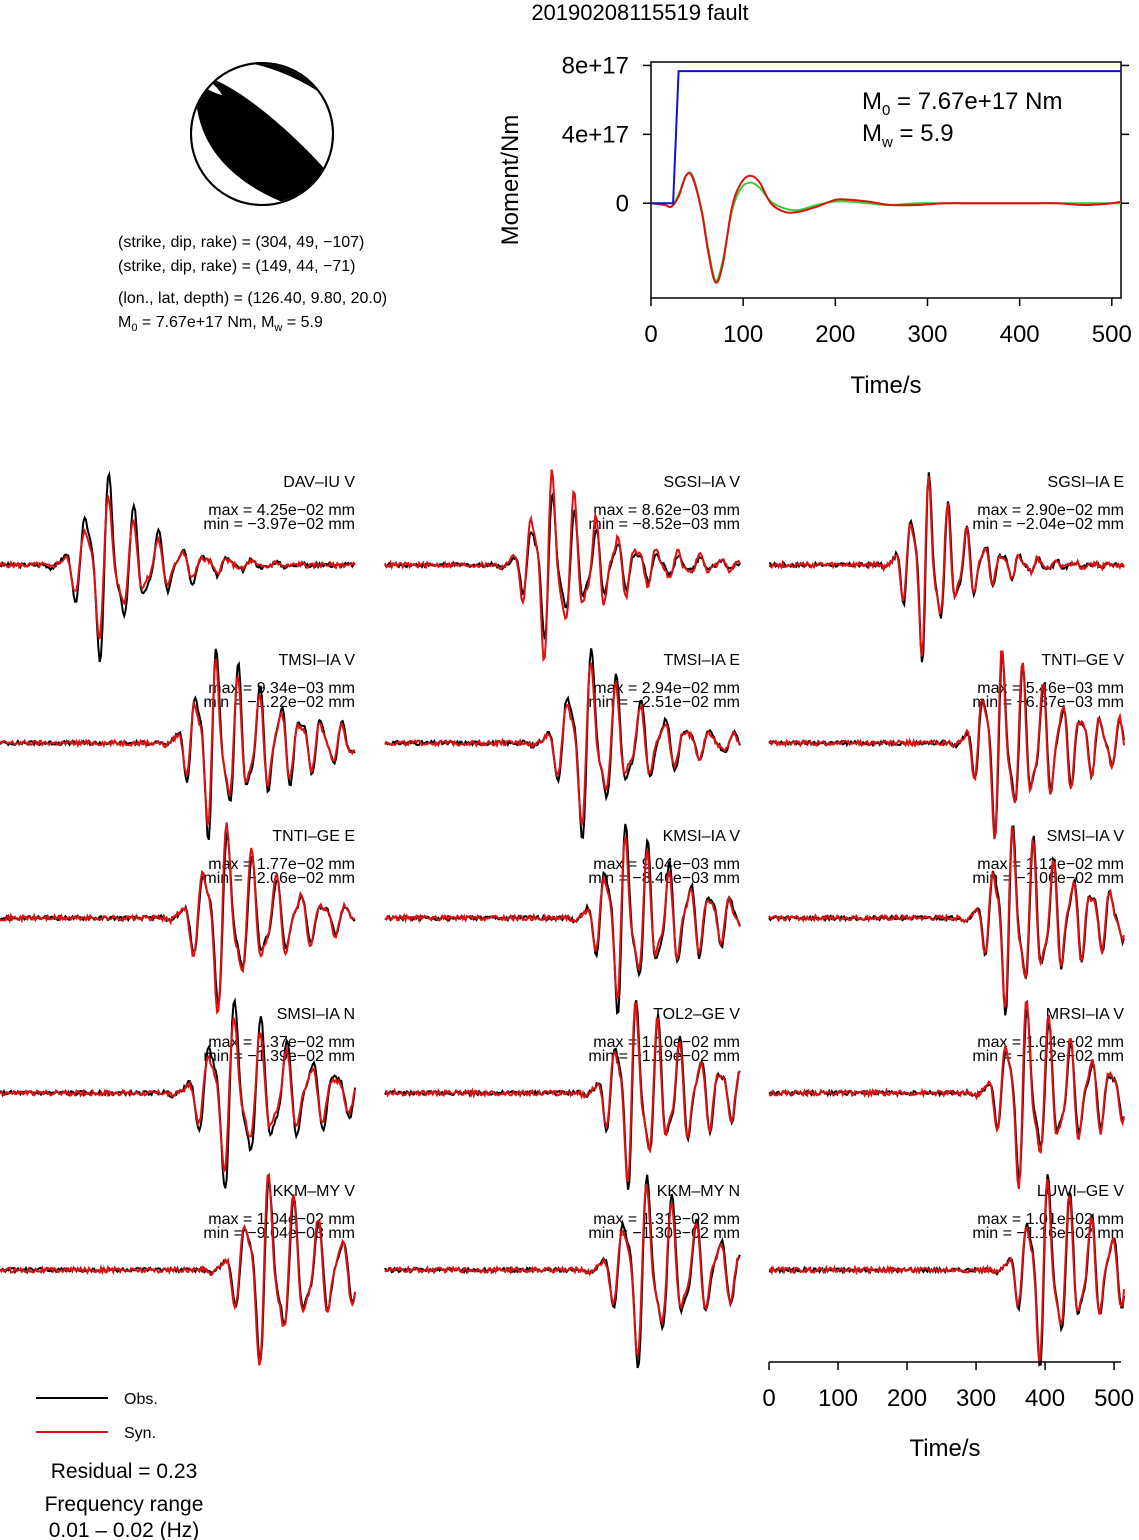 This screenshot has width=1139, height=1540. What do you see at coordinates (1045, 1398) in the screenshot?
I see `waveform-x-tick-label: 400` at bounding box center [1045, 1398].